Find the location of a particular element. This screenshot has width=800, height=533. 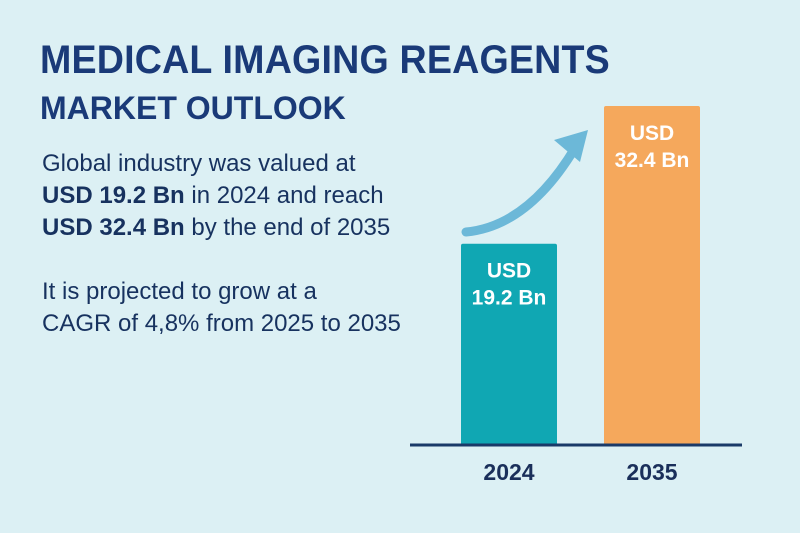

valuation-line-1: Global industry was valued at is located at coordinates (199, 163).